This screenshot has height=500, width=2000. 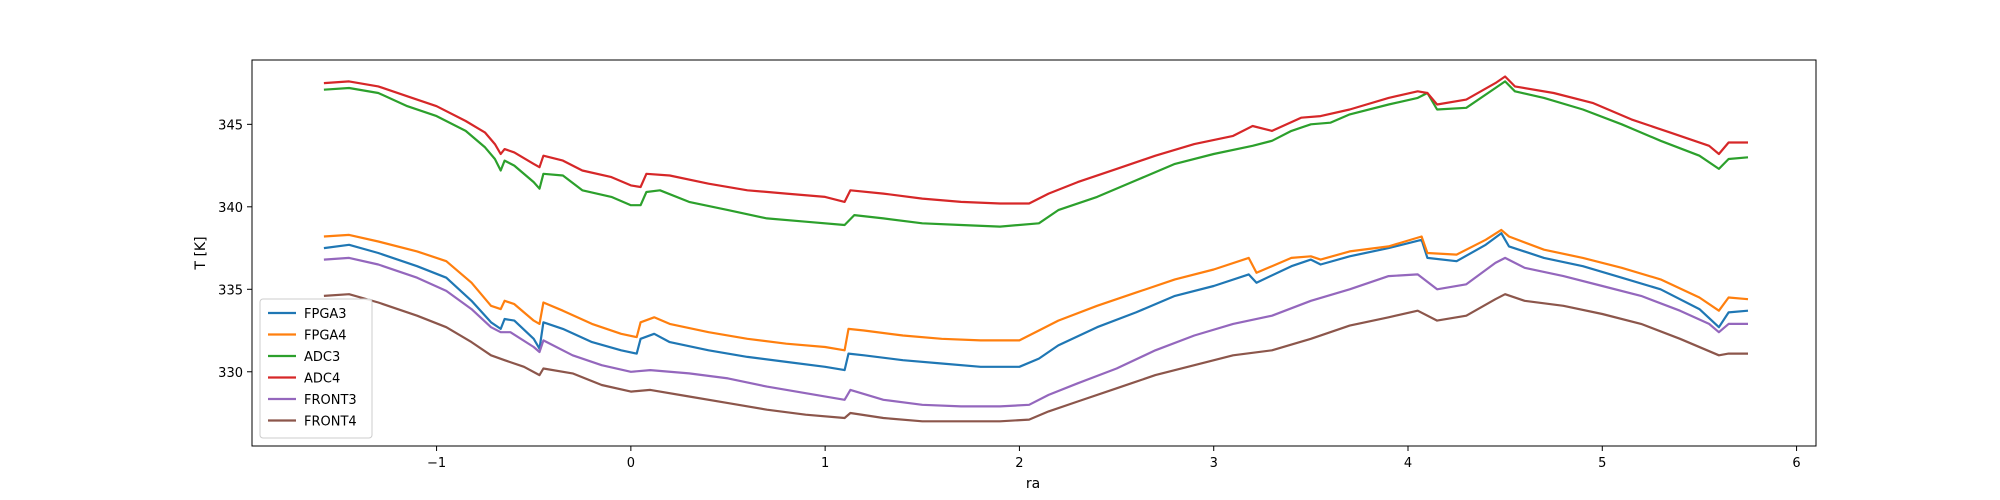 I want to click on x-tick-label: 3, so click(x=1214, y=463).